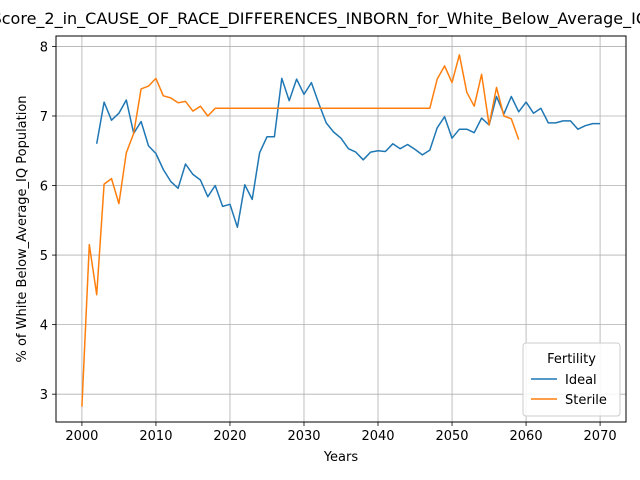 This screenshot has width=640, height=480. I want to click on legend: Fertility Ideal Sterile, so click(571, 379).